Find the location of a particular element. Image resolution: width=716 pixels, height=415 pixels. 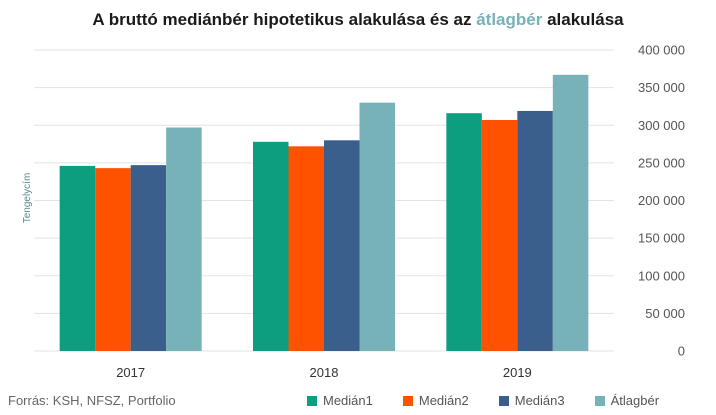

bar-medin1-2017 is located at coordinates (77, 258).